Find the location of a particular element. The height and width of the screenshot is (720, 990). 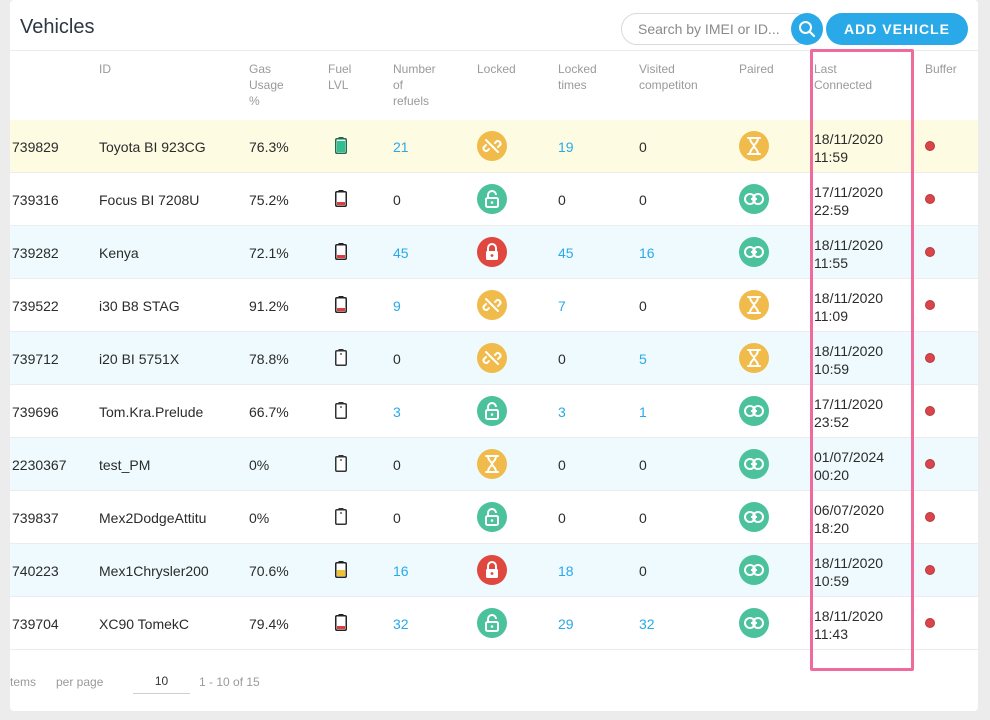

column-header-last-connected: Last Connected is located at coordinates (843, 77).